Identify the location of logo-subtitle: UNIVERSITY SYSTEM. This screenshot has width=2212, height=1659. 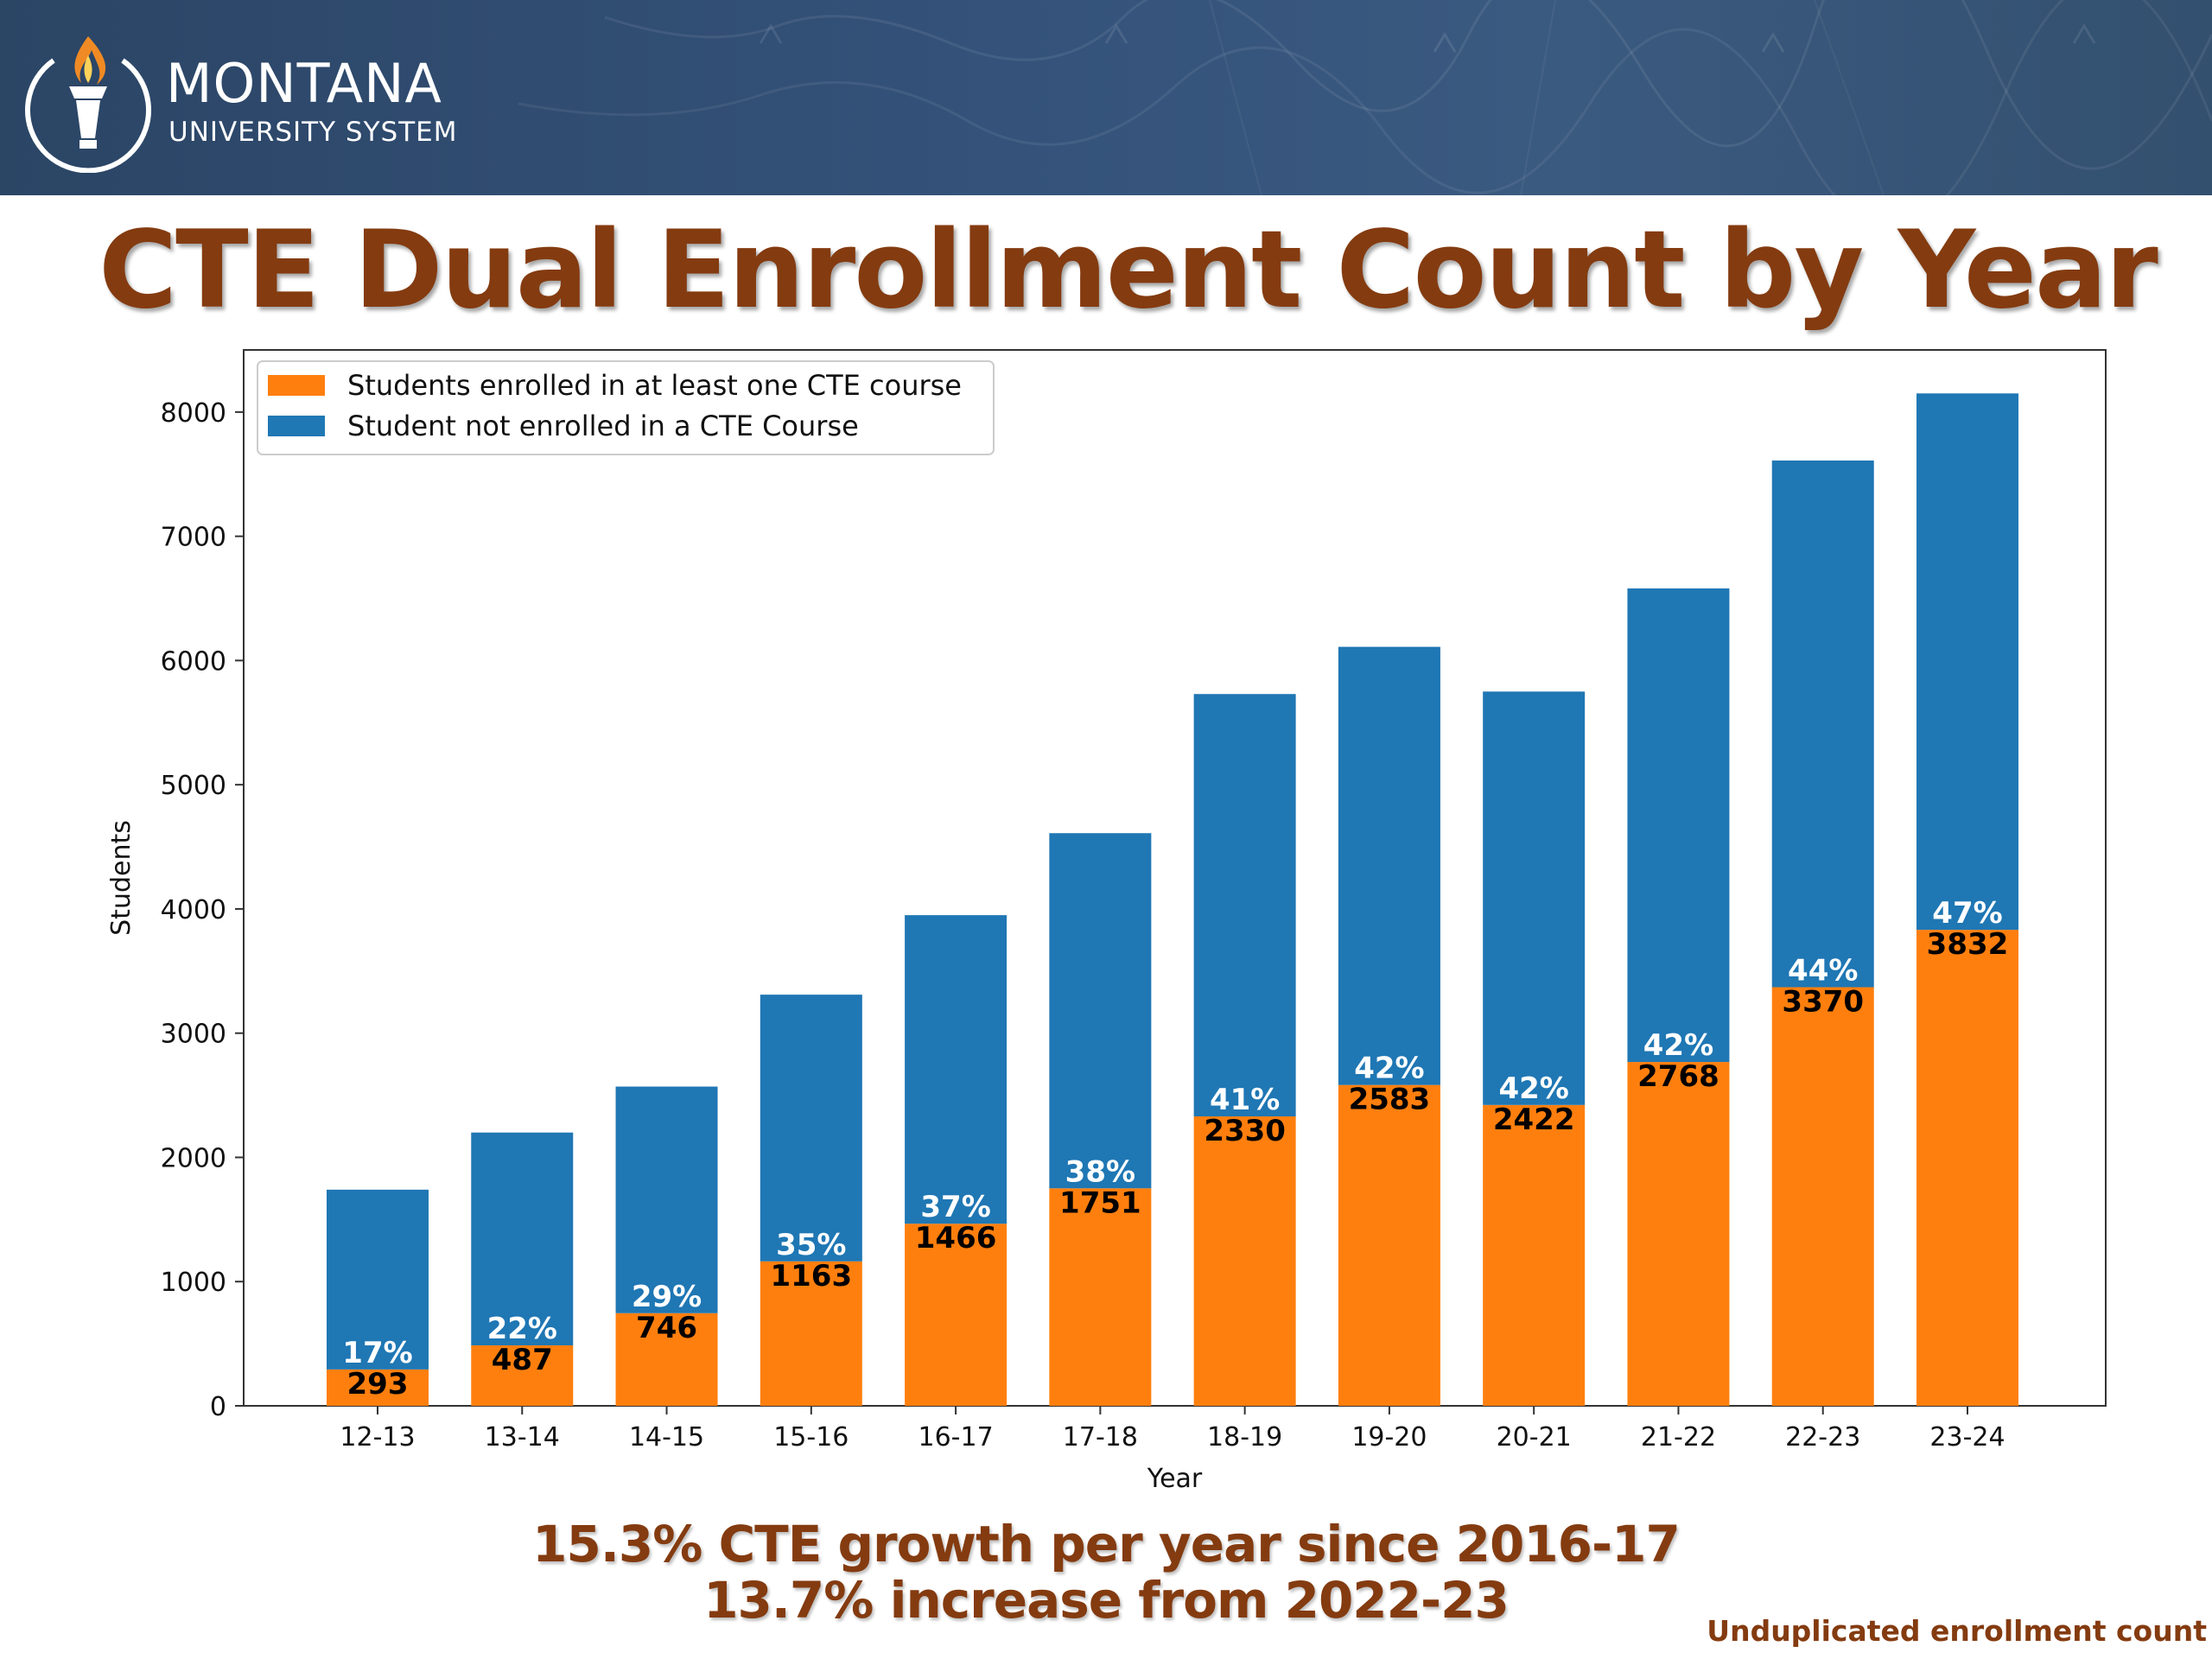
(313, 132).